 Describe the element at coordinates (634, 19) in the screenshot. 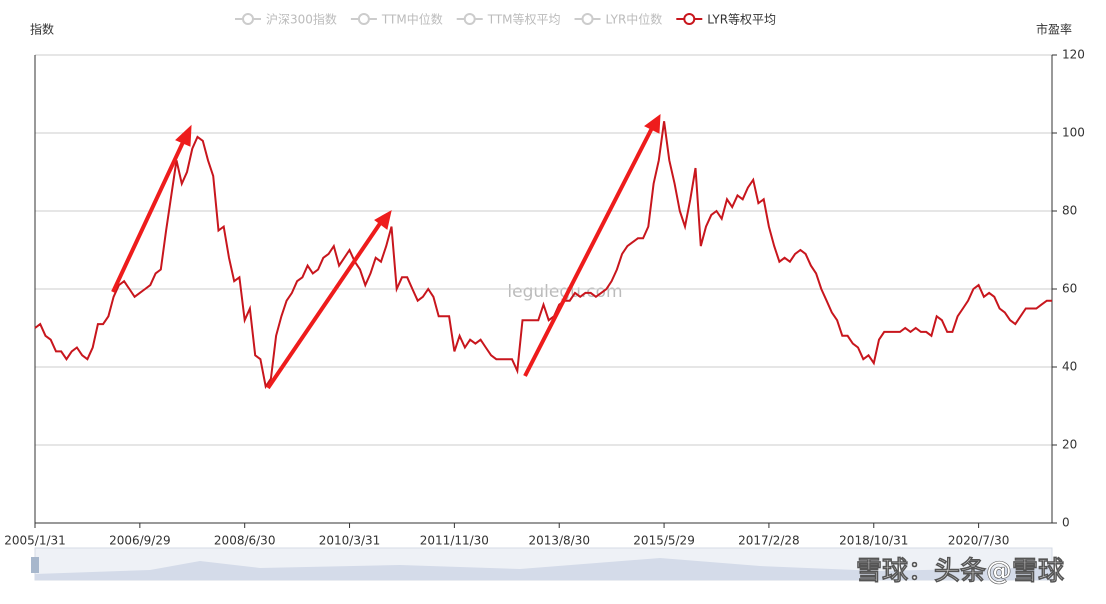

I see `legend-label: LYR中位数` at that location.